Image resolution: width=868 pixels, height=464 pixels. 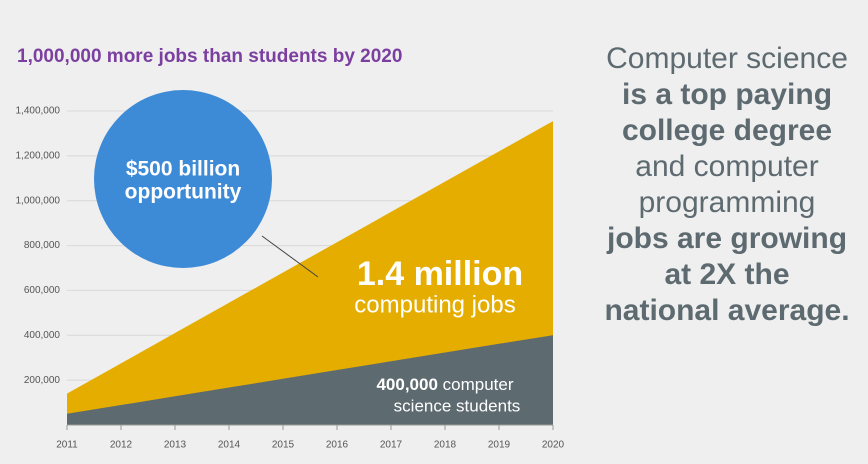 What do you see at coordinates (283, 445) in the screenshot?
I see `x-tick-label: 2015` at bounding box center [283, 445].